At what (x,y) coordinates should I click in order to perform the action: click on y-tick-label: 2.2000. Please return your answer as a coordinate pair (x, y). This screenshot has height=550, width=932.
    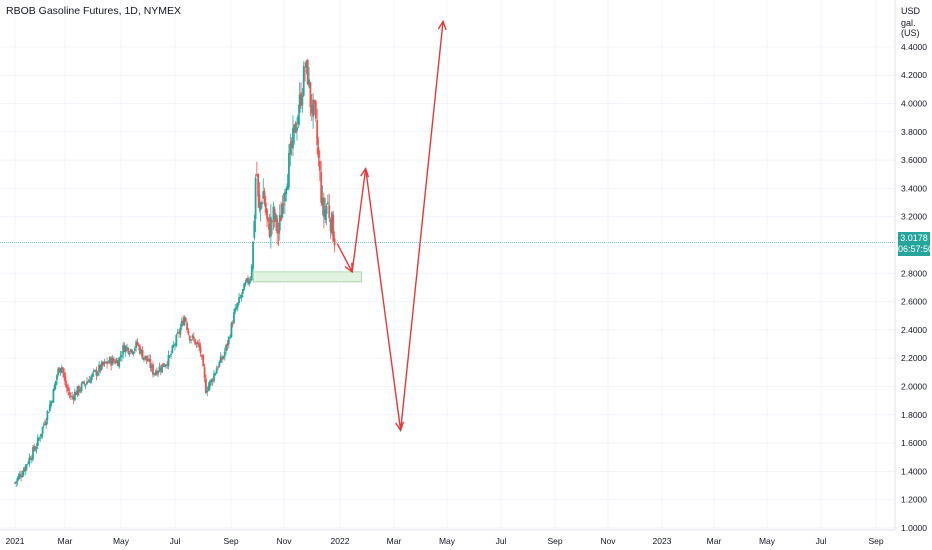
    Looking at the image, I should click on (914, 358).